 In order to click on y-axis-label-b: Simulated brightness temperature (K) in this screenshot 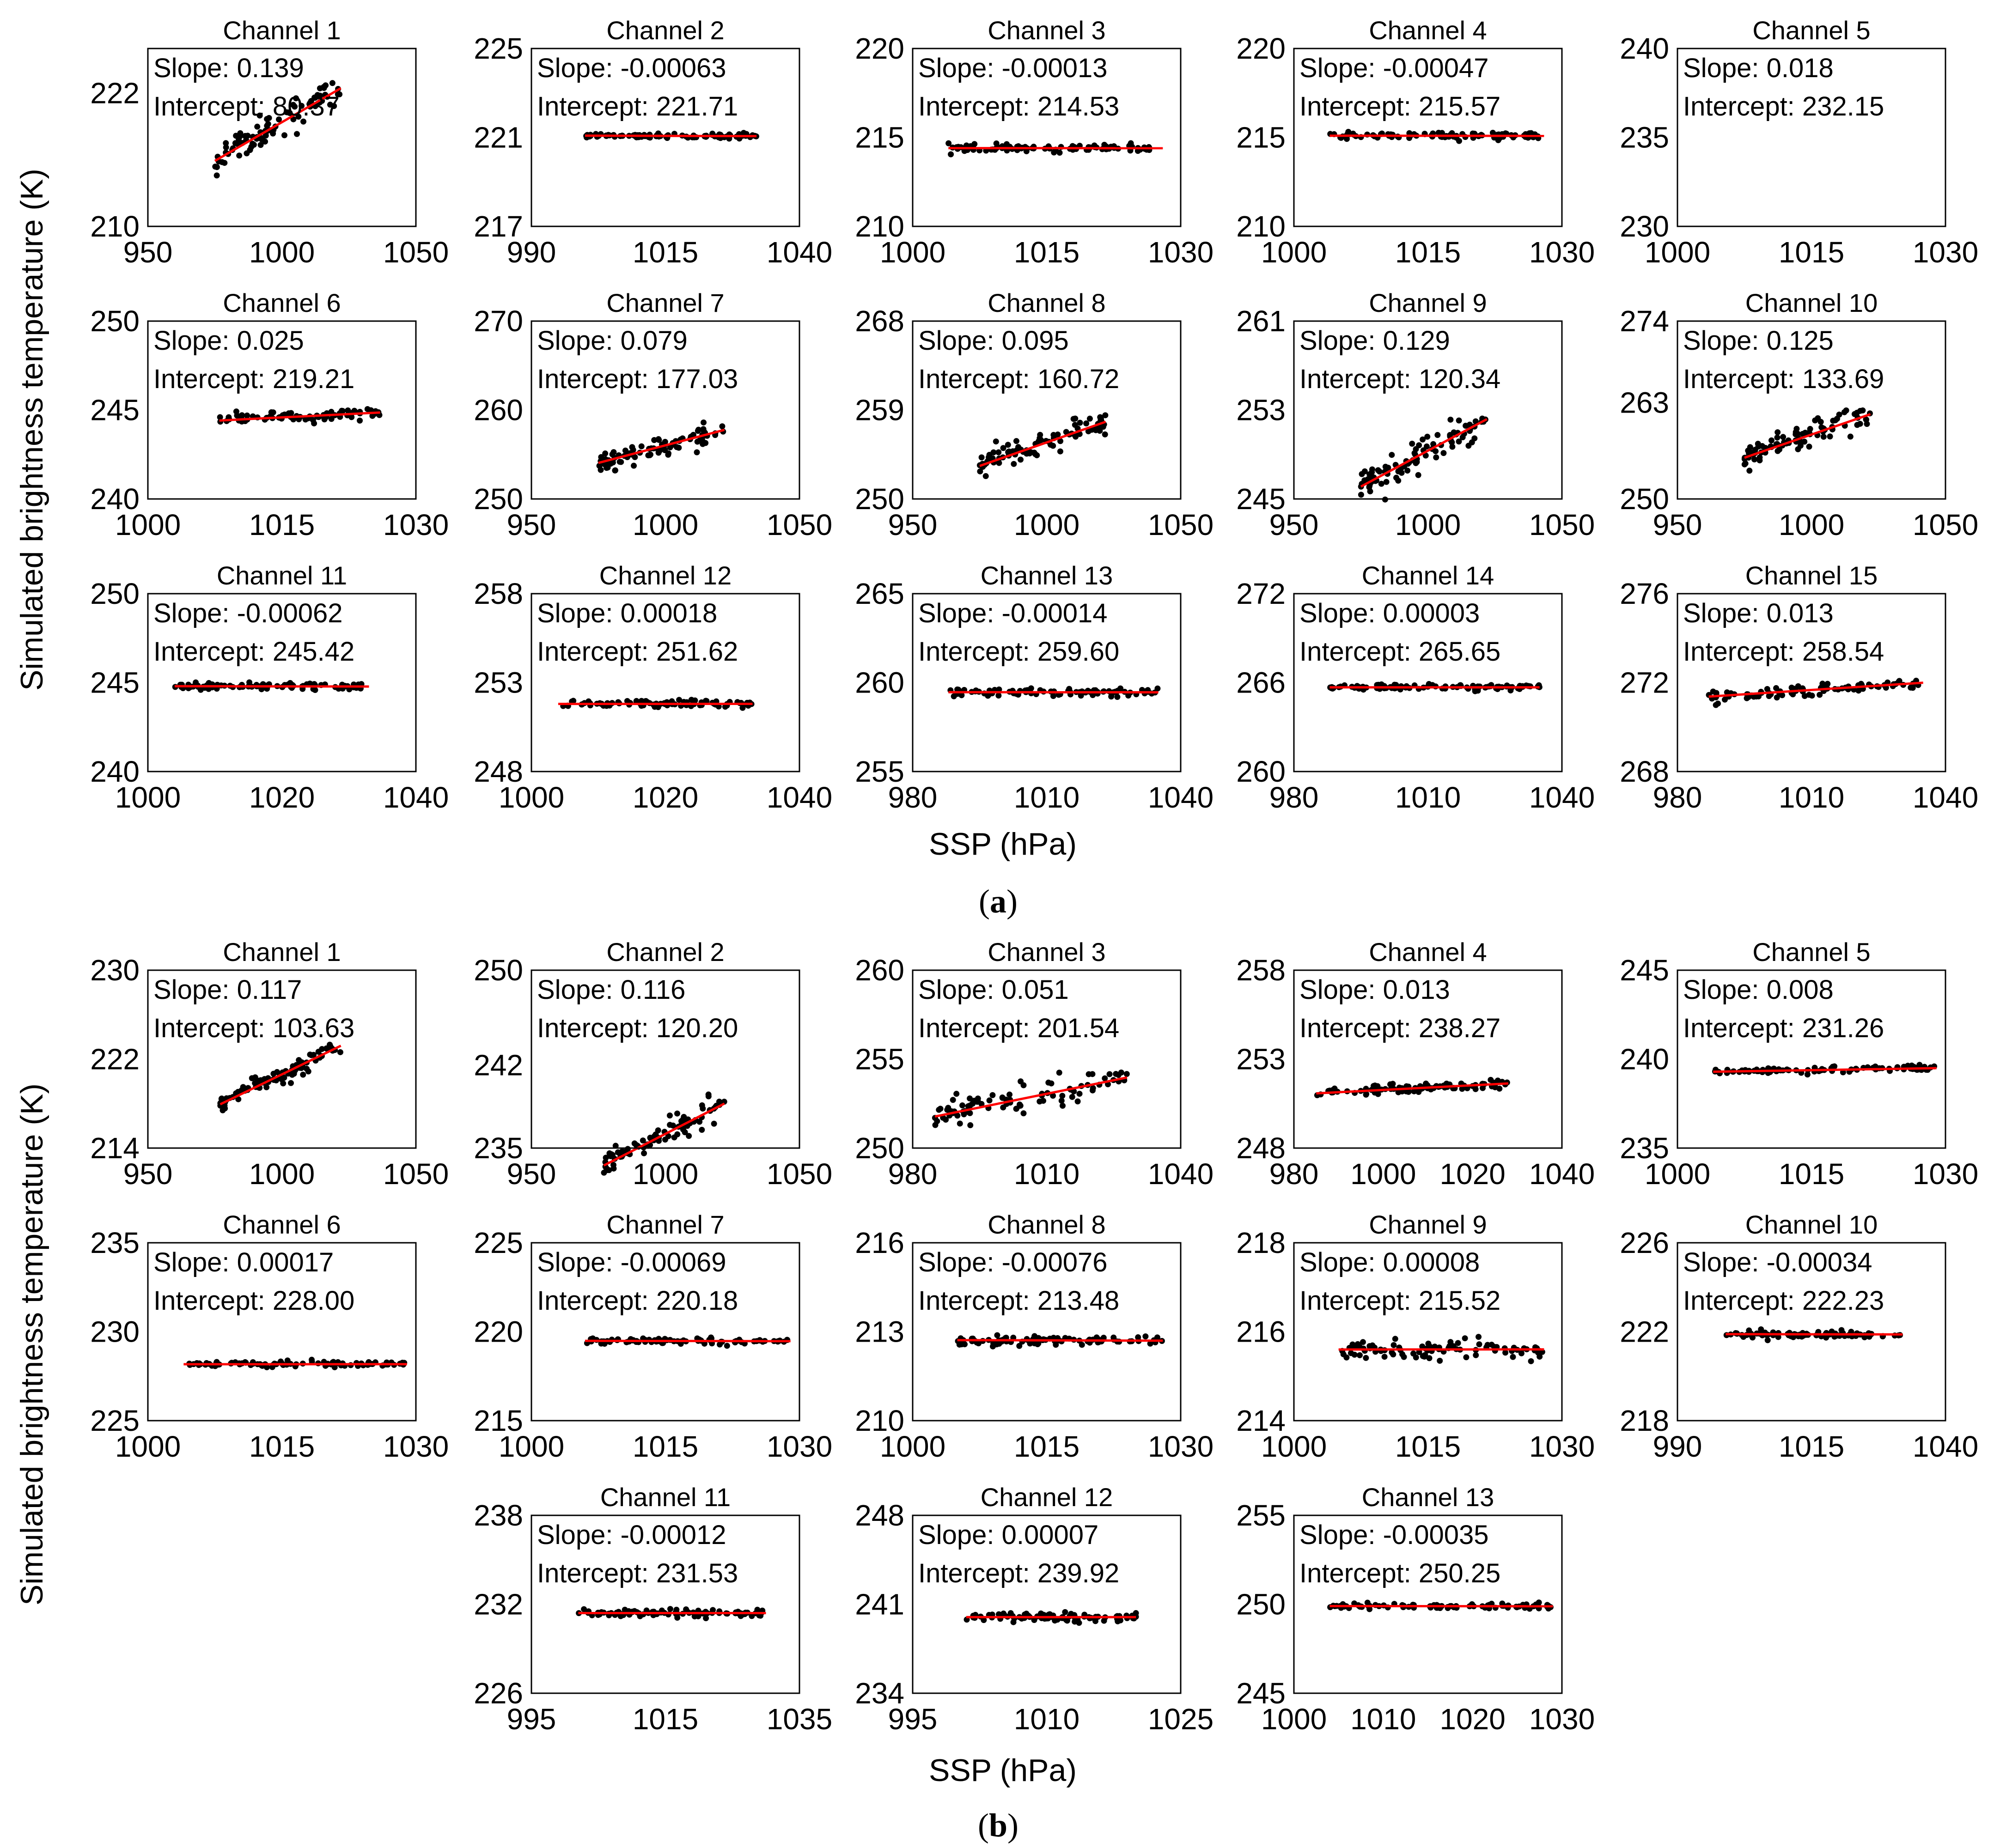, I will do `click(31, 1344)`.